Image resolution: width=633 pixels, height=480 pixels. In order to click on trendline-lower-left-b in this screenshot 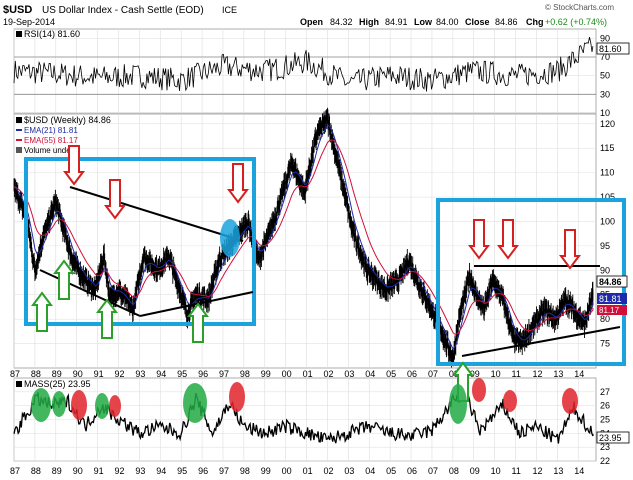, I will do `click(196, 304)`.